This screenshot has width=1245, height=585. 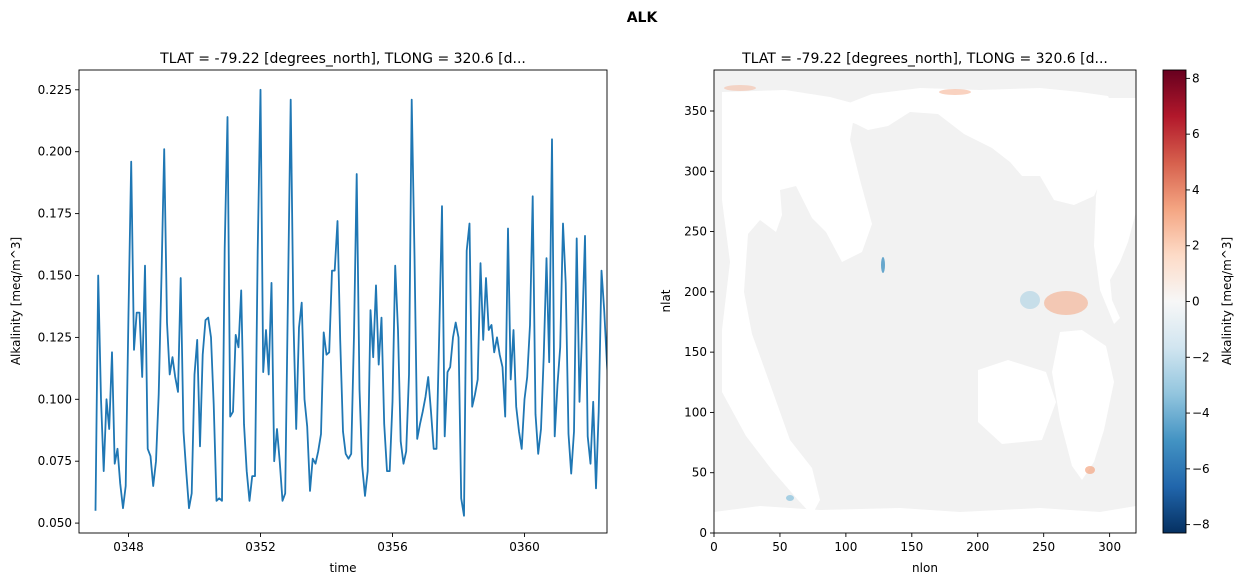 I want to click on colorbar-label: Alkalinity [meq/m^3], so click(x=1227, y=301).